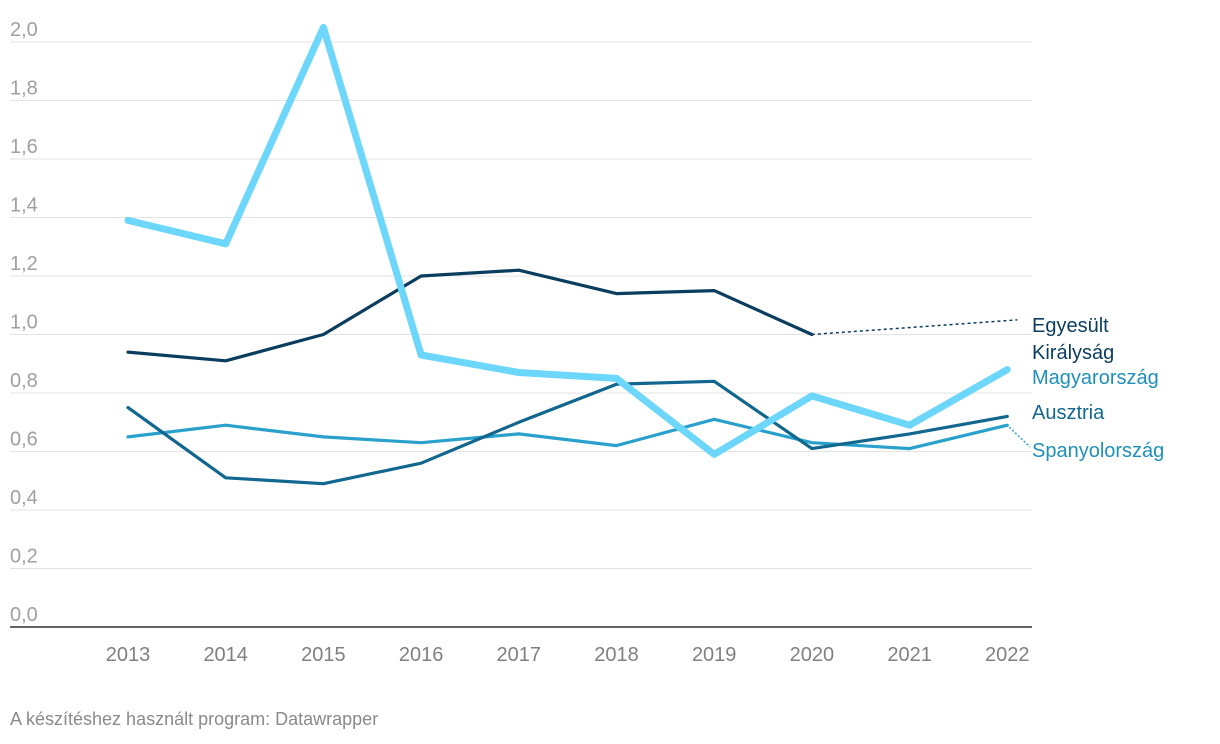 The height and width of the screenshot is (744, 1220). Describe the element at coordinates (24, 440) in the screenshot. I see `y-tick-label: 0,6` at that location.